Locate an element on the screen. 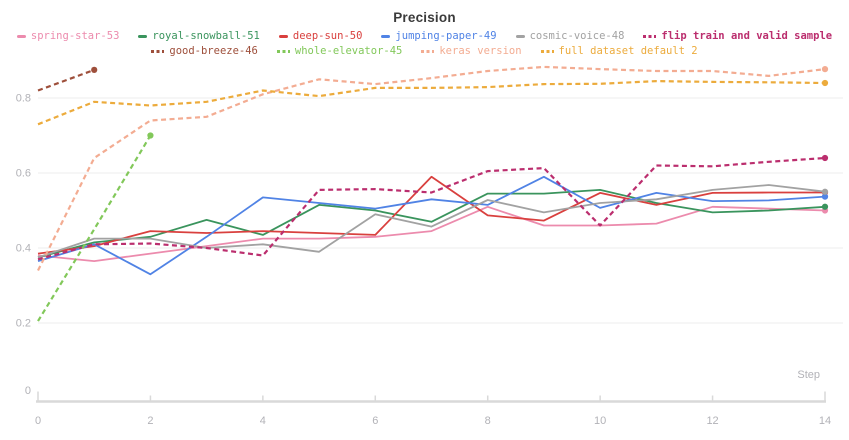  legend-item-keras-version: keras version is located at coordinates (471, 51).